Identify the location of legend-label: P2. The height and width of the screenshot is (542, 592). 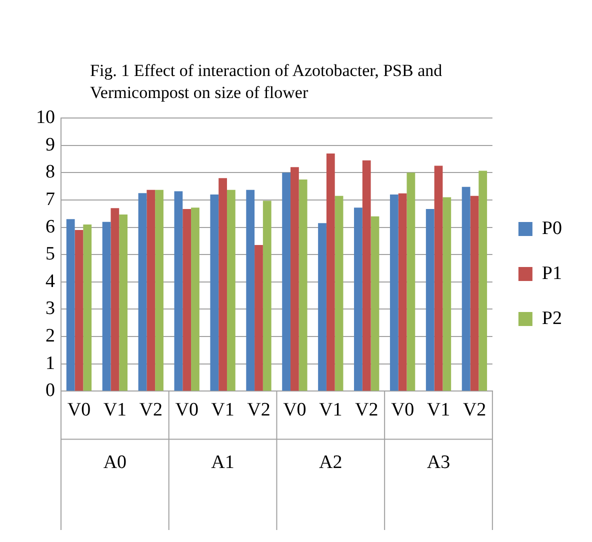
(552, 318).